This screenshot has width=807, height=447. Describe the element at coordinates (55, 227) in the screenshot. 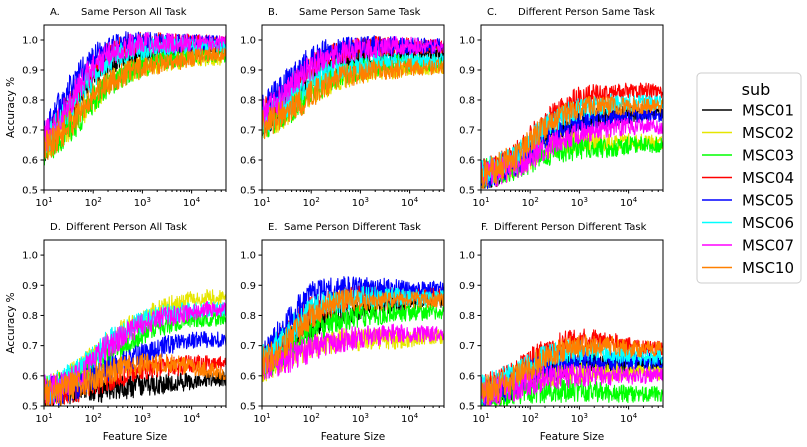

I see `panel-letter: D.` at that location.